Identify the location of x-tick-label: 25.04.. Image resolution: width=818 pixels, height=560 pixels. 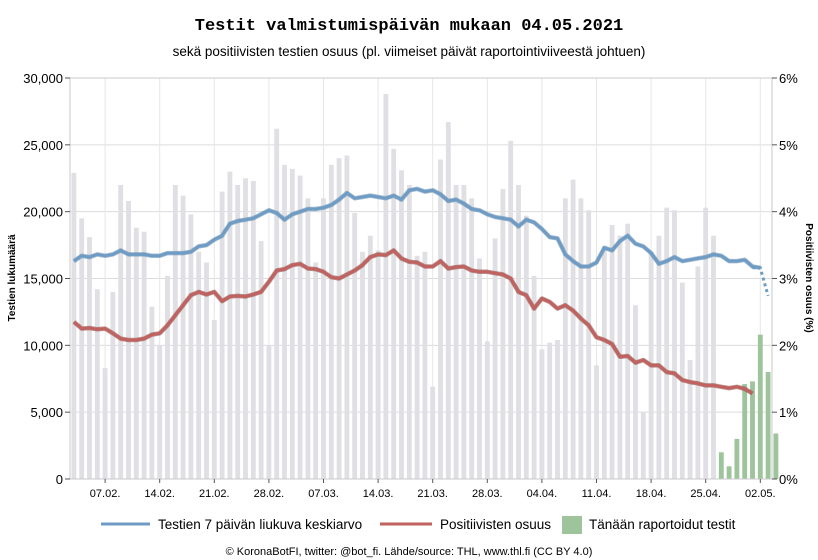
(705, 494).